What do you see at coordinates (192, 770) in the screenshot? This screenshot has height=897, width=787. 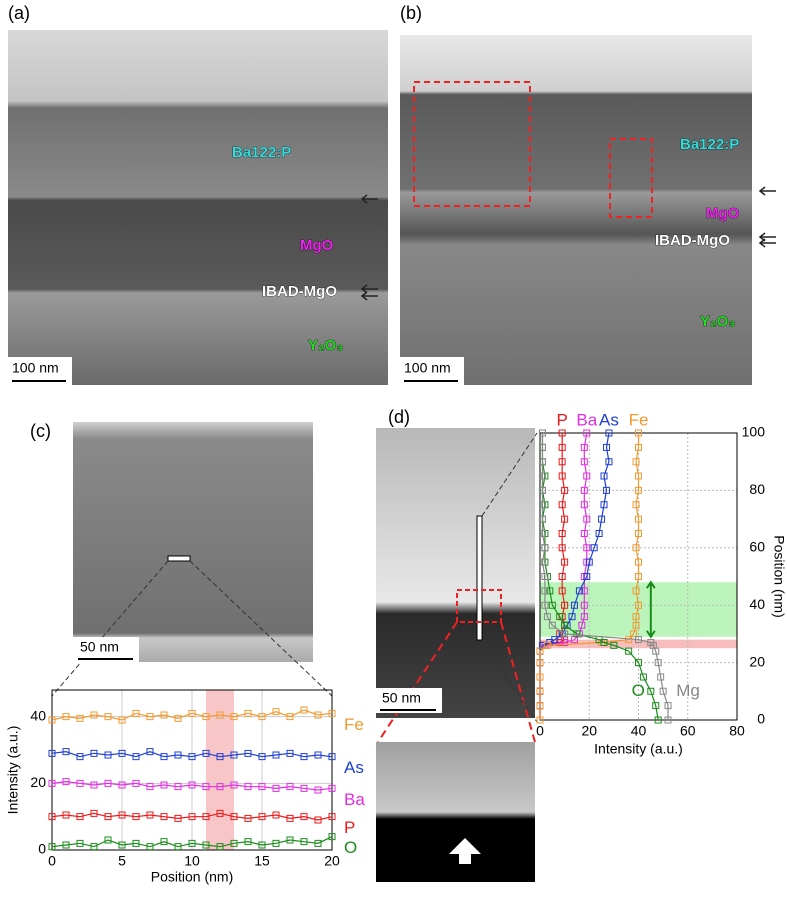 I see `plot-frame` at bounding box center [192, 770].